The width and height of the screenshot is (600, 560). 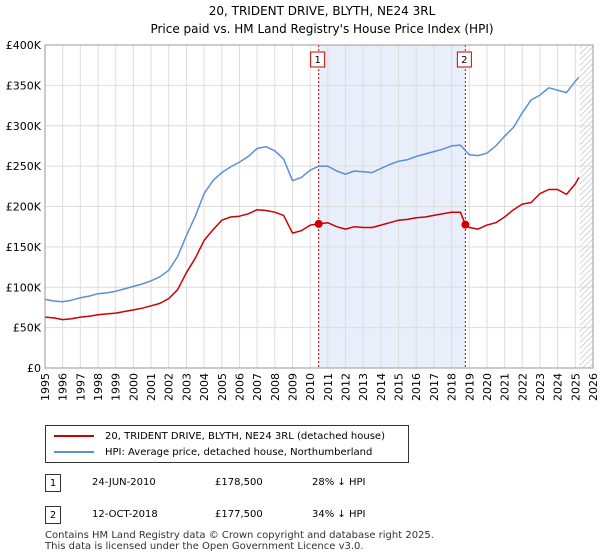 What do you see at coordinates (339, 514) in the screenshot?
I see `transaction-hpi-diff: 34% ↓ HPI` at bounding box center [339, 514].